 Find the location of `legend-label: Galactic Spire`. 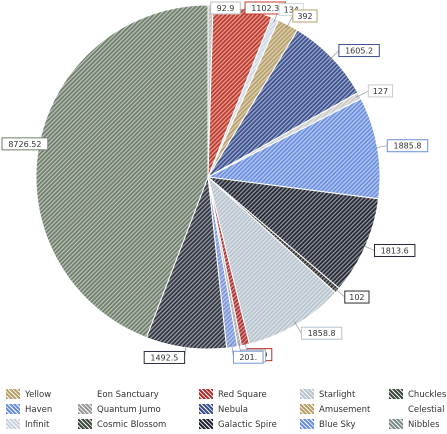

legend-label: Galactic Spire is located at coordinates (247, 425).